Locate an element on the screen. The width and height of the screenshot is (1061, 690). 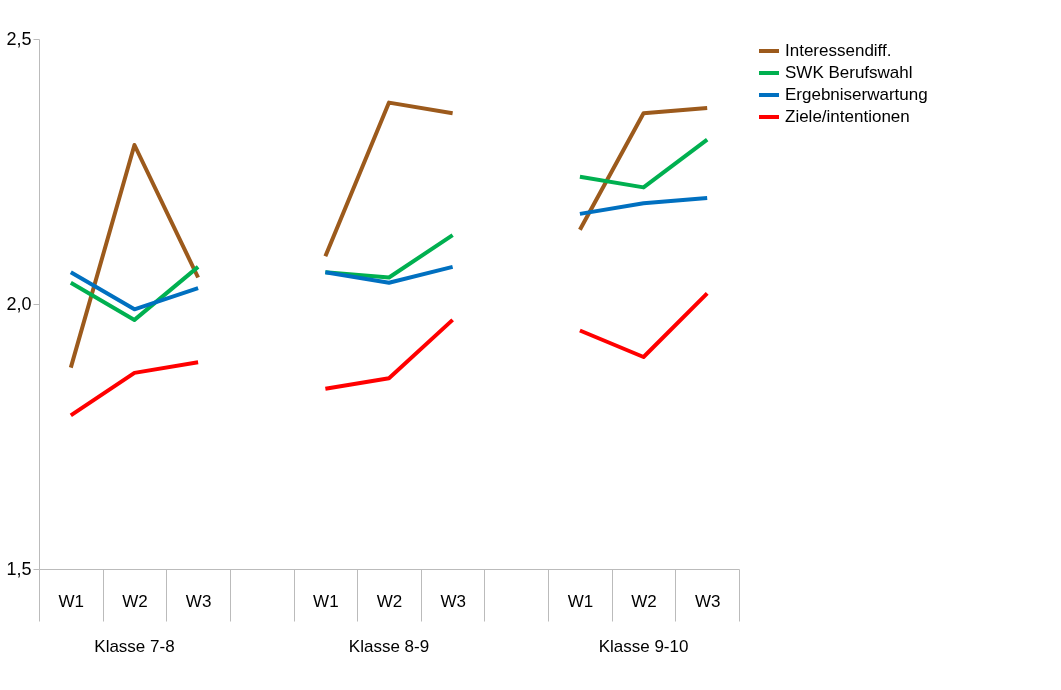
legend-label: Ziele/intentionen is located at coordinates (847, 116).